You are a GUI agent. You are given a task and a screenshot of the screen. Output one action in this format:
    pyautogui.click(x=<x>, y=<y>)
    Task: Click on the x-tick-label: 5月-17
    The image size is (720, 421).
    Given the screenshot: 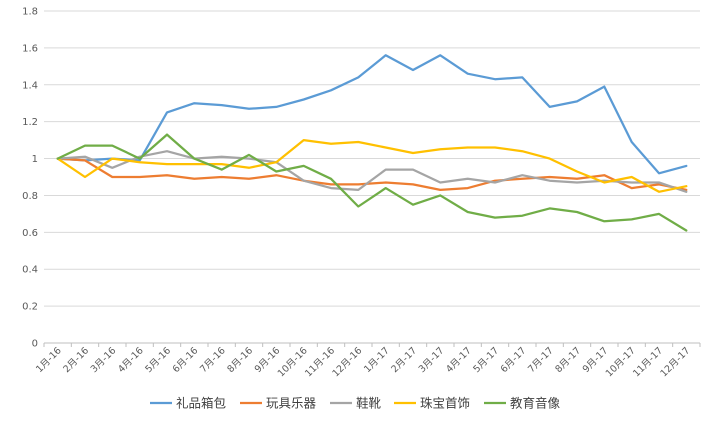 What is the action you would take?
    pyautogui.click(x=486, y=360)
    